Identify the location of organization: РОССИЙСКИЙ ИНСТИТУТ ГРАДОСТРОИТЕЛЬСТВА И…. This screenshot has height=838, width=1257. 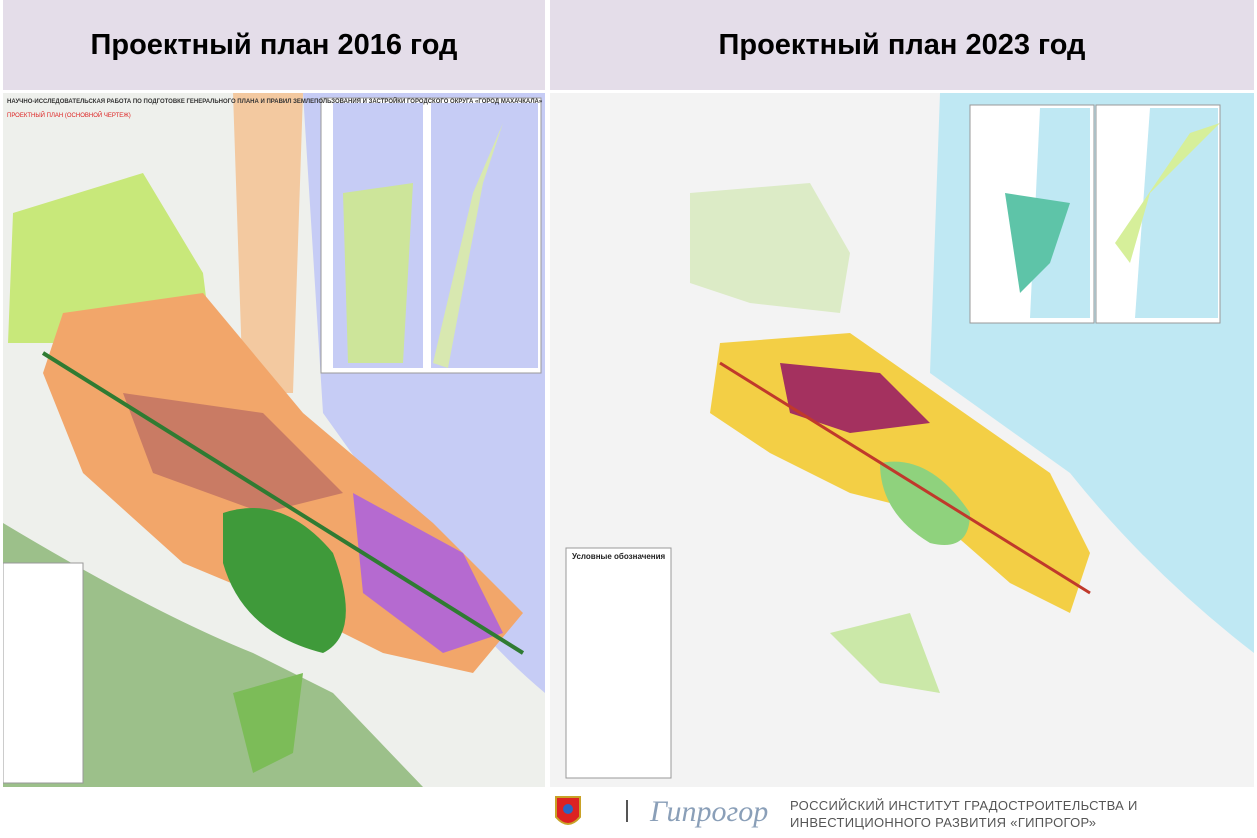
(964, 814).